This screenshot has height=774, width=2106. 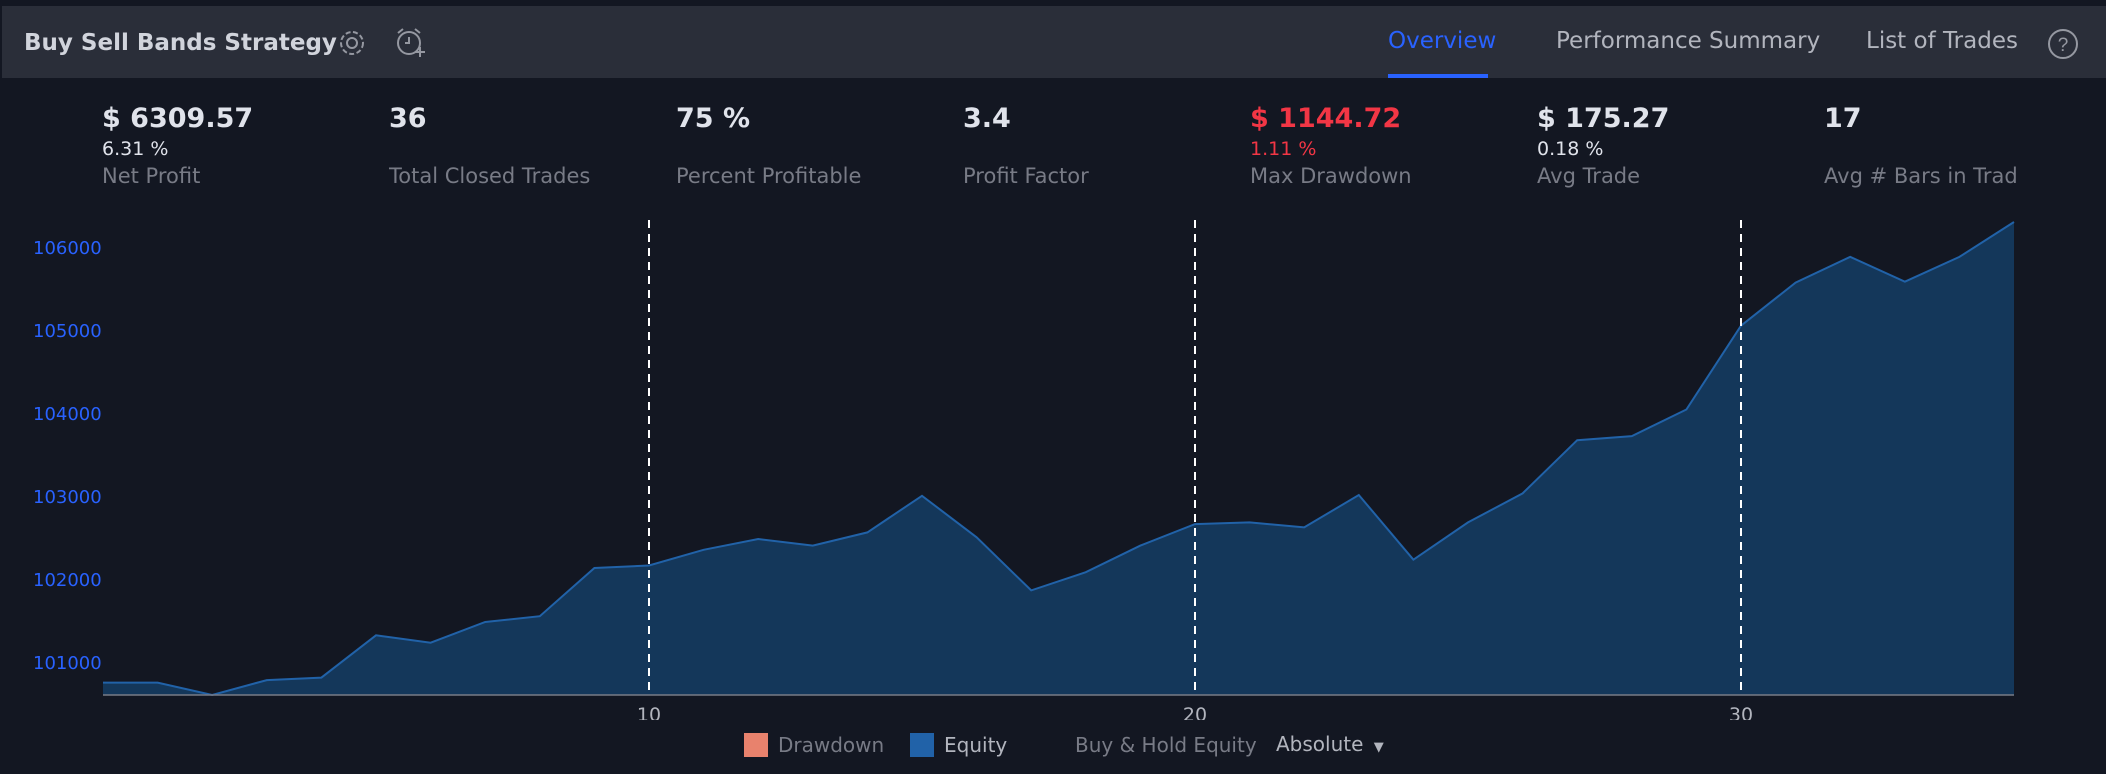 I want to click on stat-avg-trade: $ 175.27 0.18 % Avg Trade, so click(x=1677, y=146).